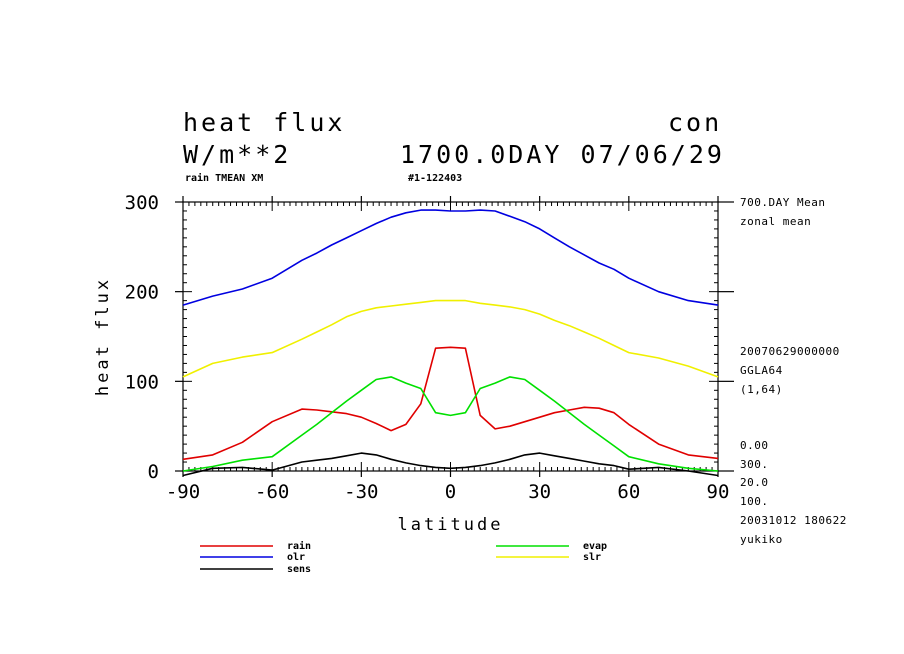  What do you see at coordinates (299, 546) in the screenshot?
I see `legend-label-rain: rain` at bounding box center [299, 546].